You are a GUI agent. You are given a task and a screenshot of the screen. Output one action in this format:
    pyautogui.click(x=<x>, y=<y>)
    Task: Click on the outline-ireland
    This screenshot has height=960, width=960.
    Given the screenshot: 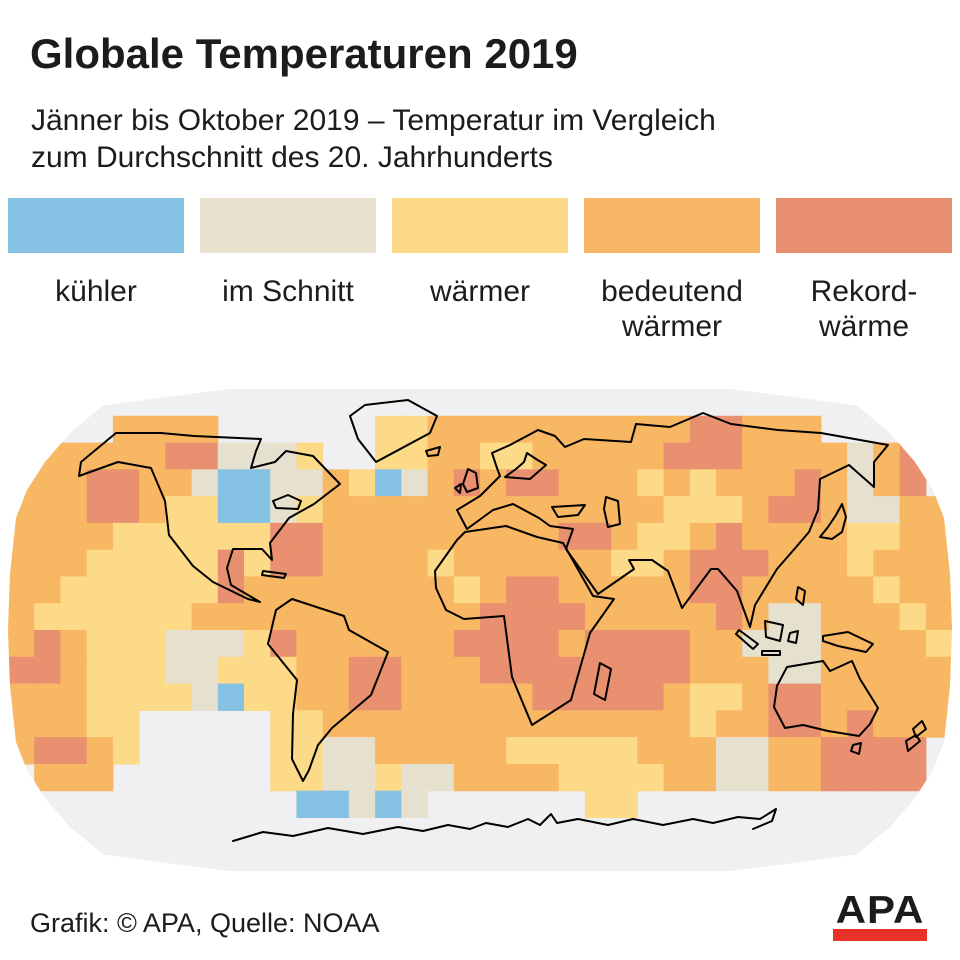 What is the action you would take?
    pyautogui.click(x=458, y=488)
    